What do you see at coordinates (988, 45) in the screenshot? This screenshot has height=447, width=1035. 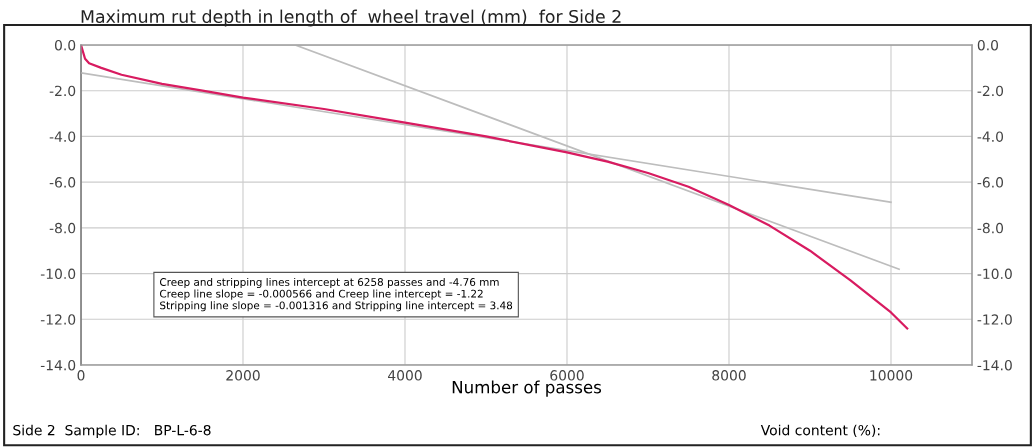 I see `y2-tick-label: 0.0` at bounding box center [988, 45].